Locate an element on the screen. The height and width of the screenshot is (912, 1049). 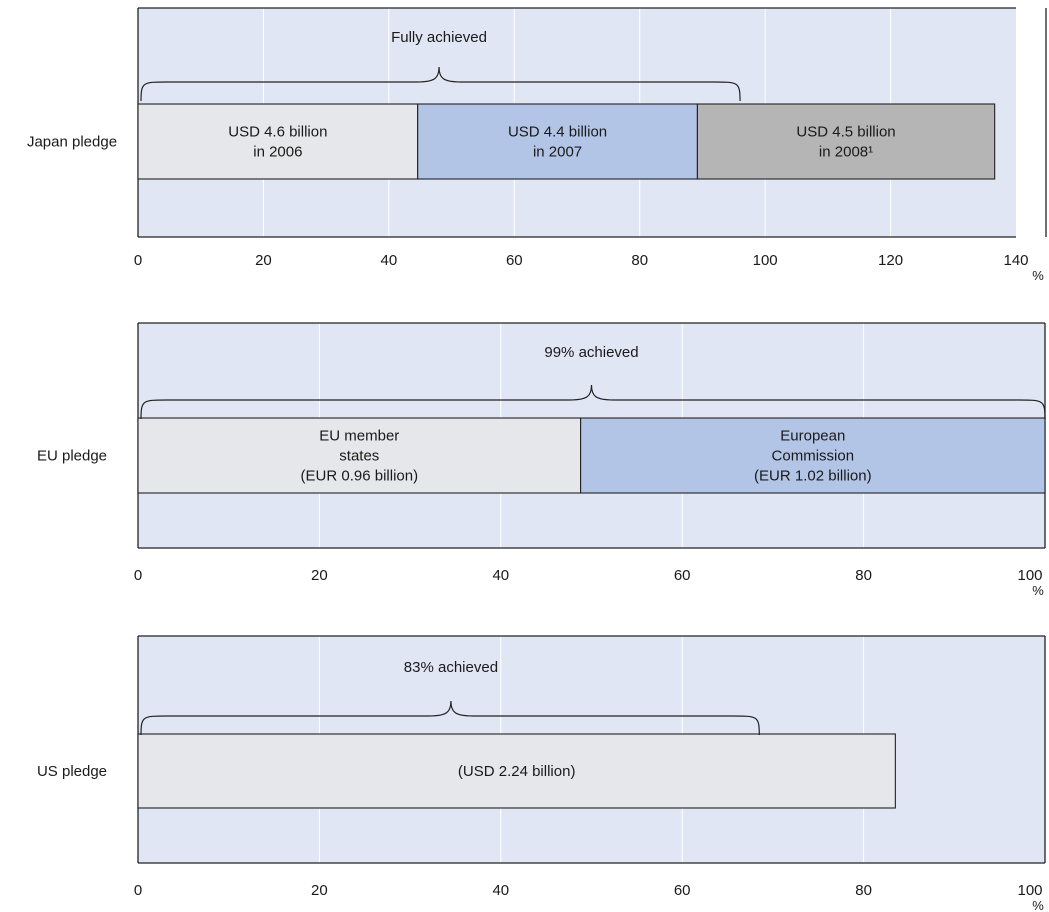
x-tick-label: 120 is located at coordinates (890, 260).